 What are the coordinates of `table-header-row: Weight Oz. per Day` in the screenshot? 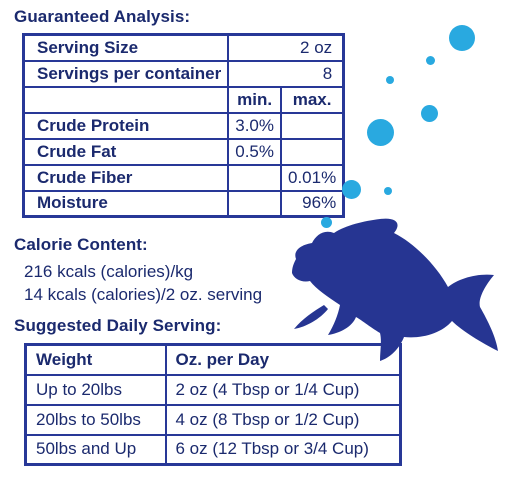 It's located at (213, 359).